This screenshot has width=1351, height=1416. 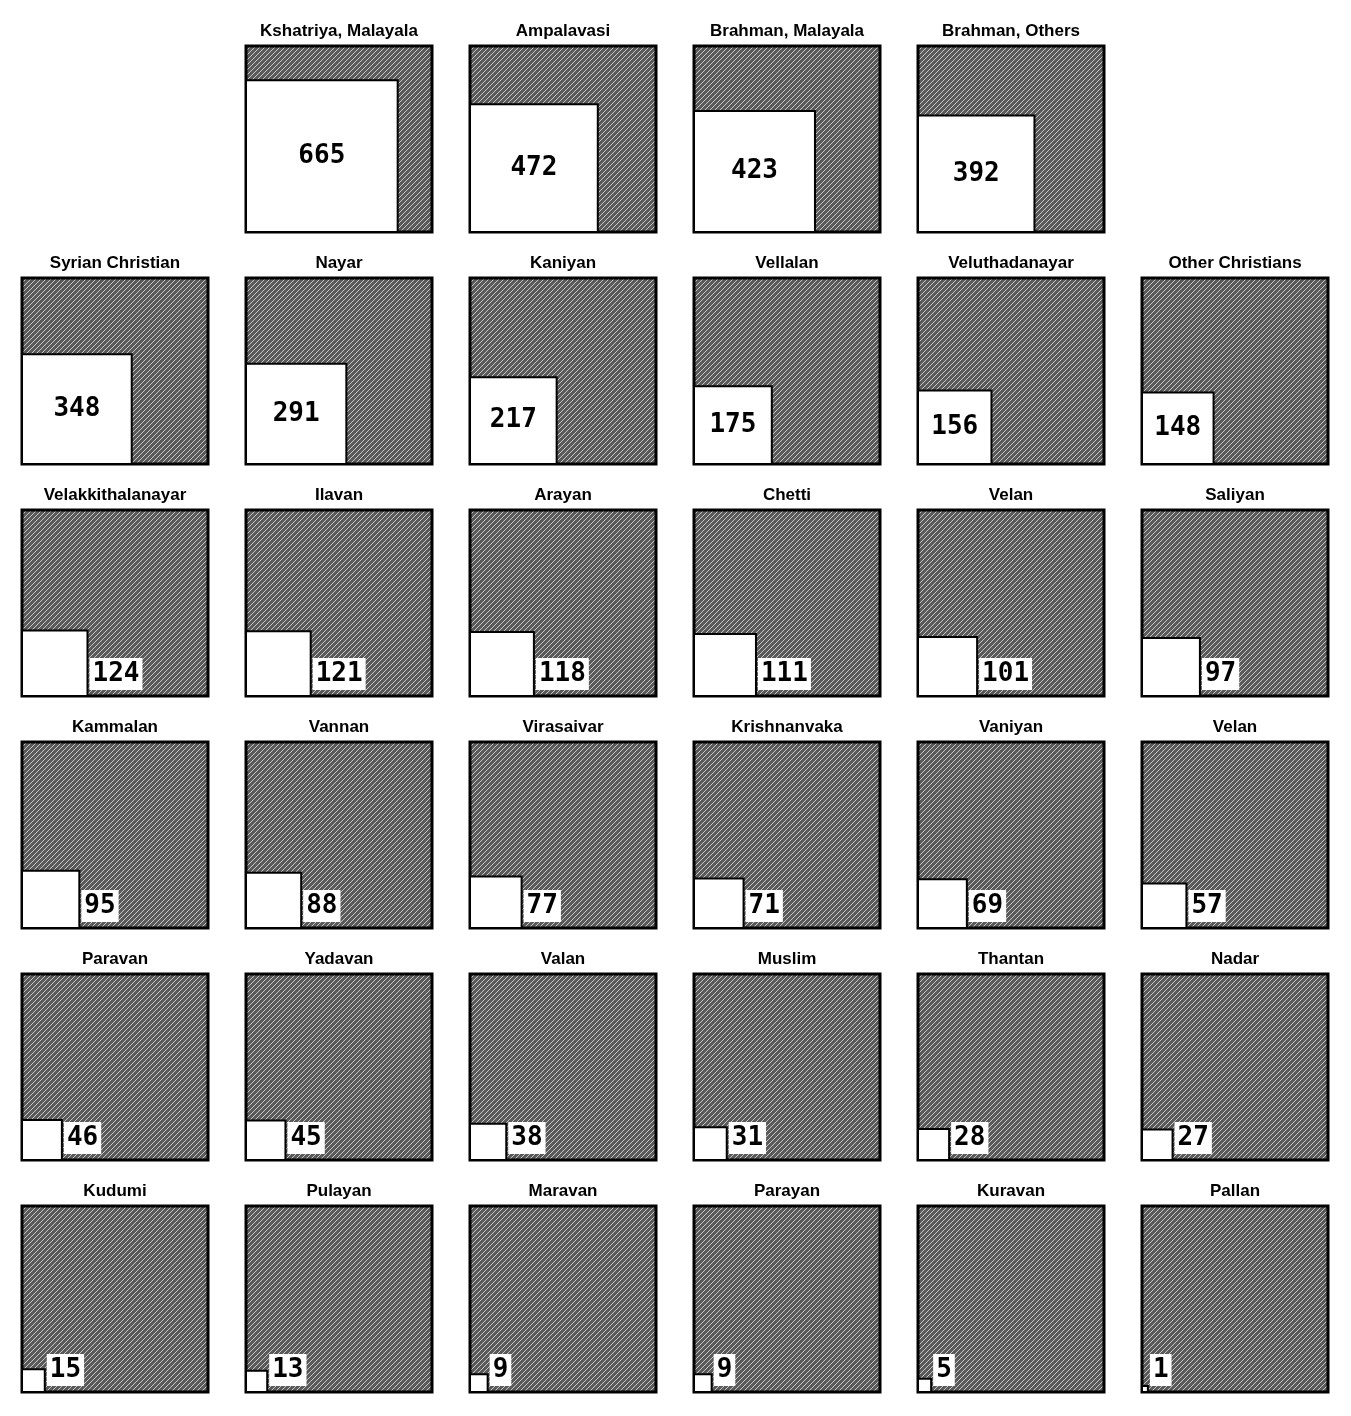 I want to click on data-label: 348, so click(x=77, y=406).